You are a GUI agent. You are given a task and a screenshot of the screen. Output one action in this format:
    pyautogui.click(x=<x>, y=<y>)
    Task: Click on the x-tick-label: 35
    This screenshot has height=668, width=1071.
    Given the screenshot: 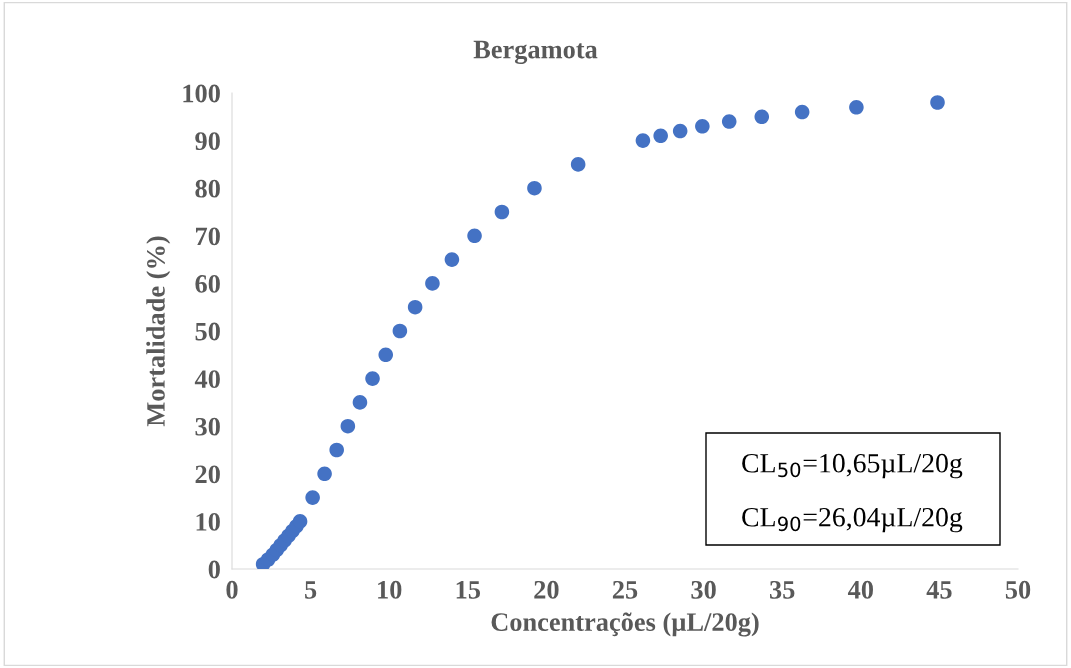 What is the action you would take?
    pyautogui.click(x=782, y=589)
    